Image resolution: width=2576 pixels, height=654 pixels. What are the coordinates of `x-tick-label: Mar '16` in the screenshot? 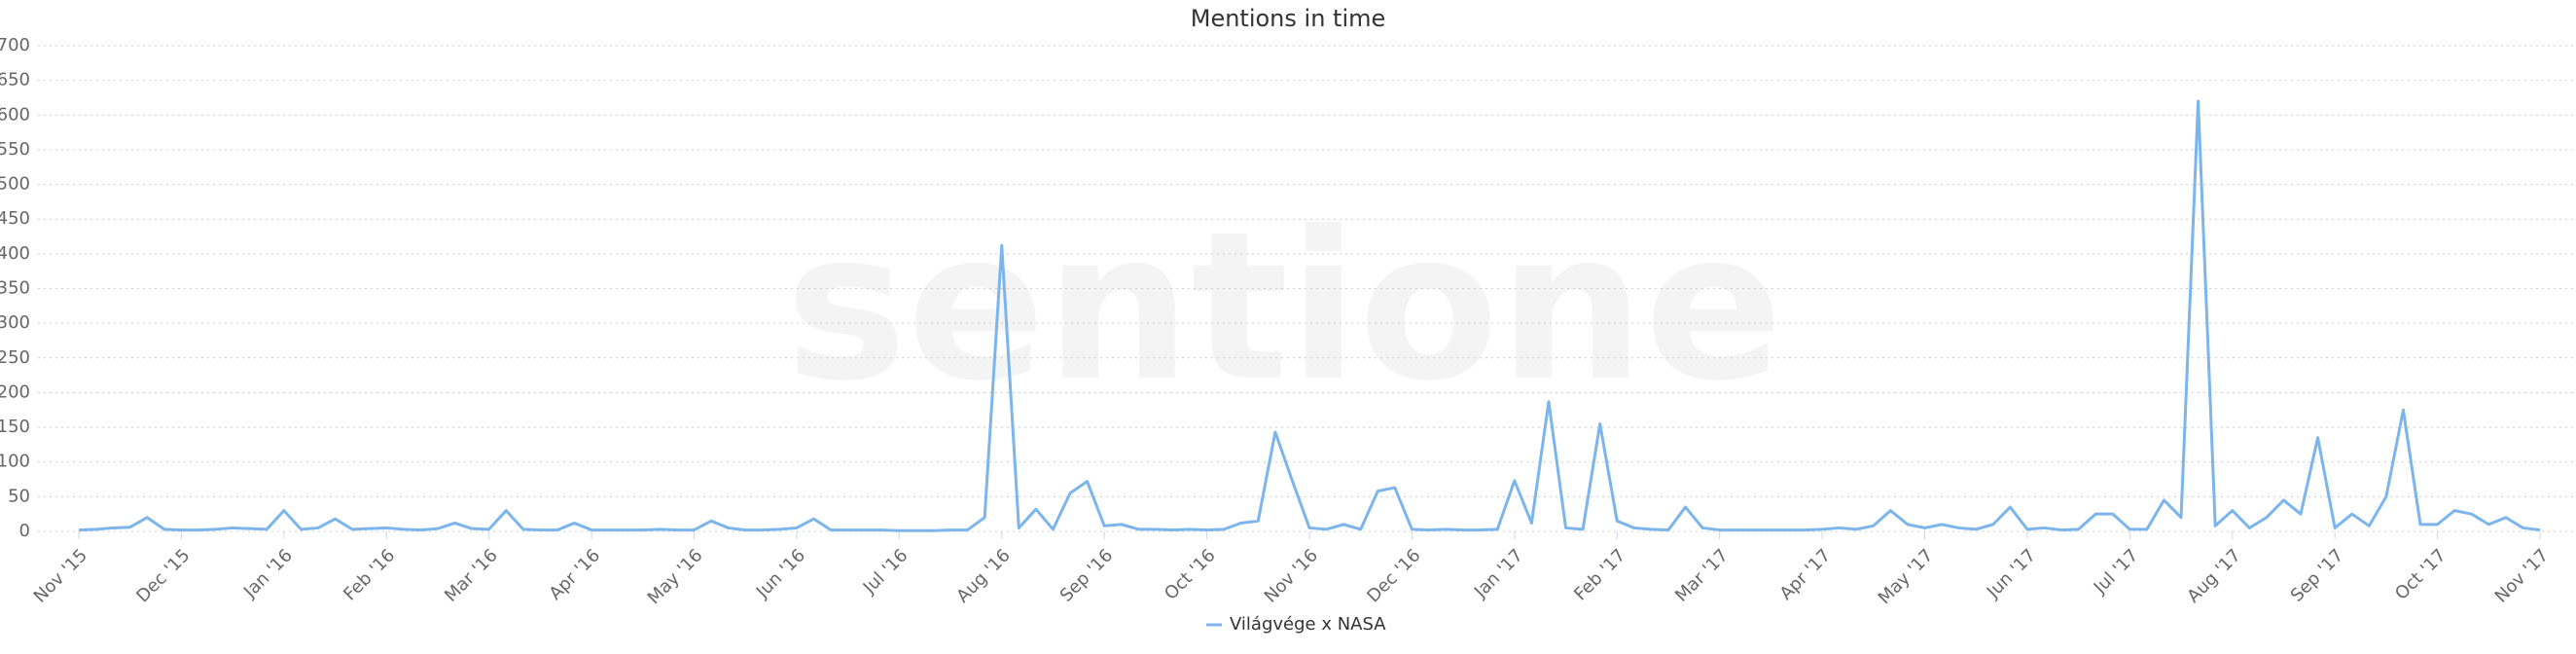 It's located at (471, 575).